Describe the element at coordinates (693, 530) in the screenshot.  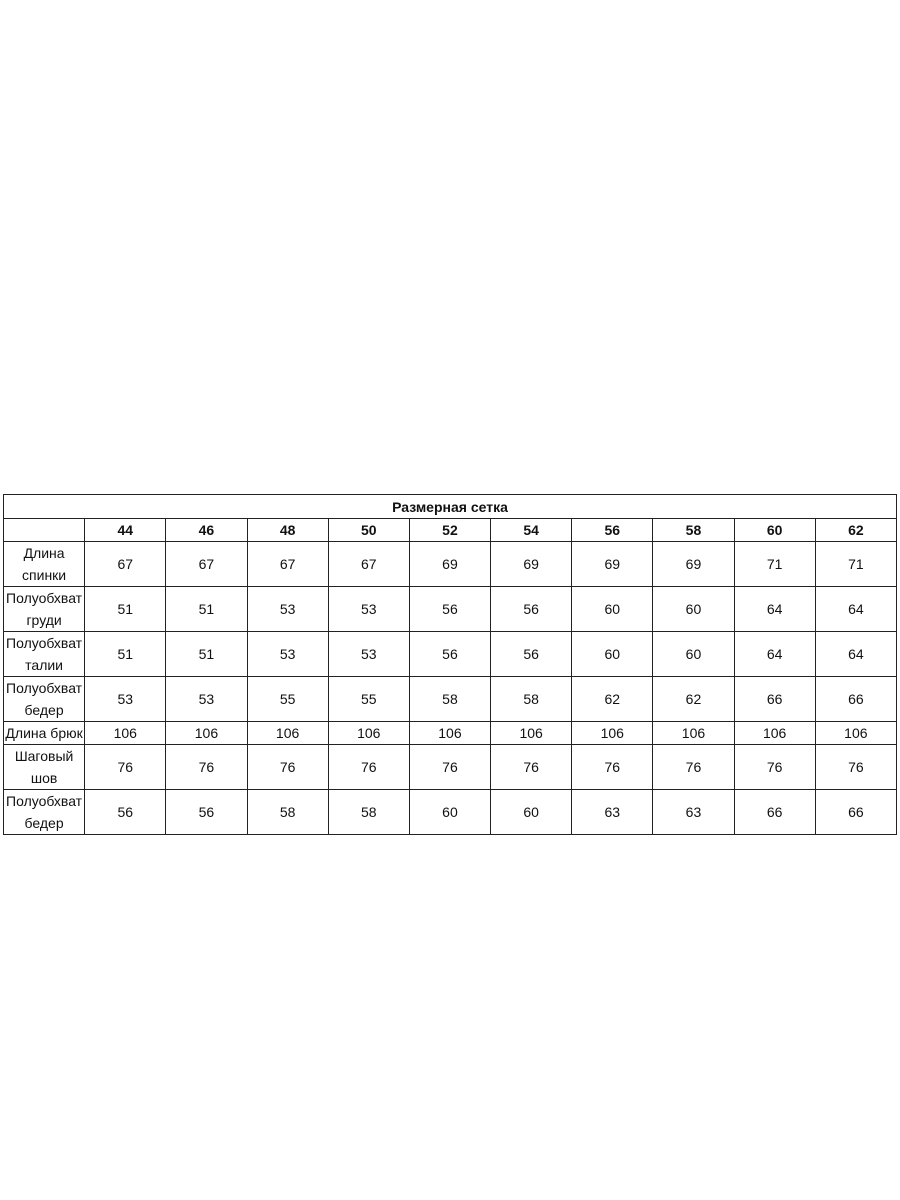
I see `size-header-cell: 58` at that location.